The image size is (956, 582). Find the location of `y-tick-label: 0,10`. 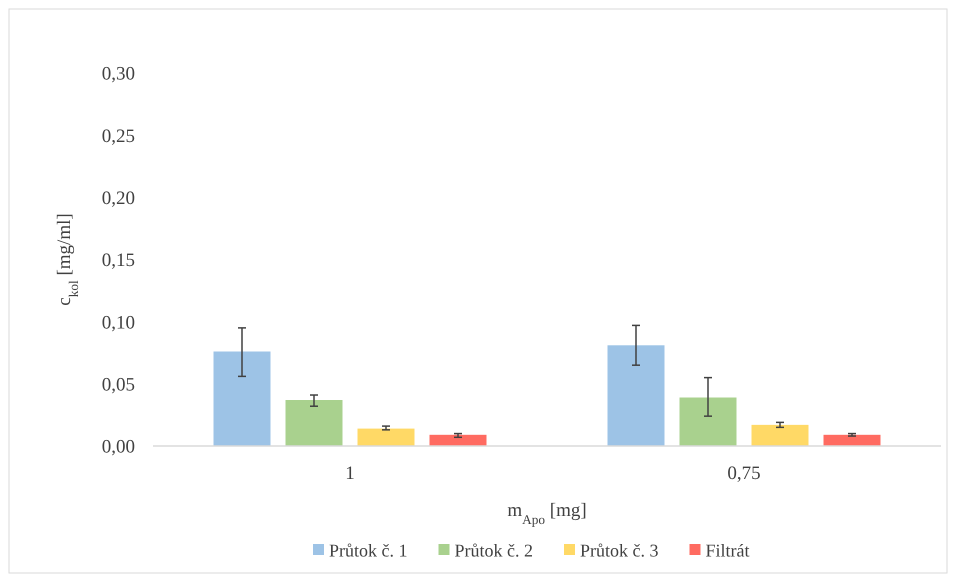

y-tick-label: 0,10 is located at coordinates (118, 323).